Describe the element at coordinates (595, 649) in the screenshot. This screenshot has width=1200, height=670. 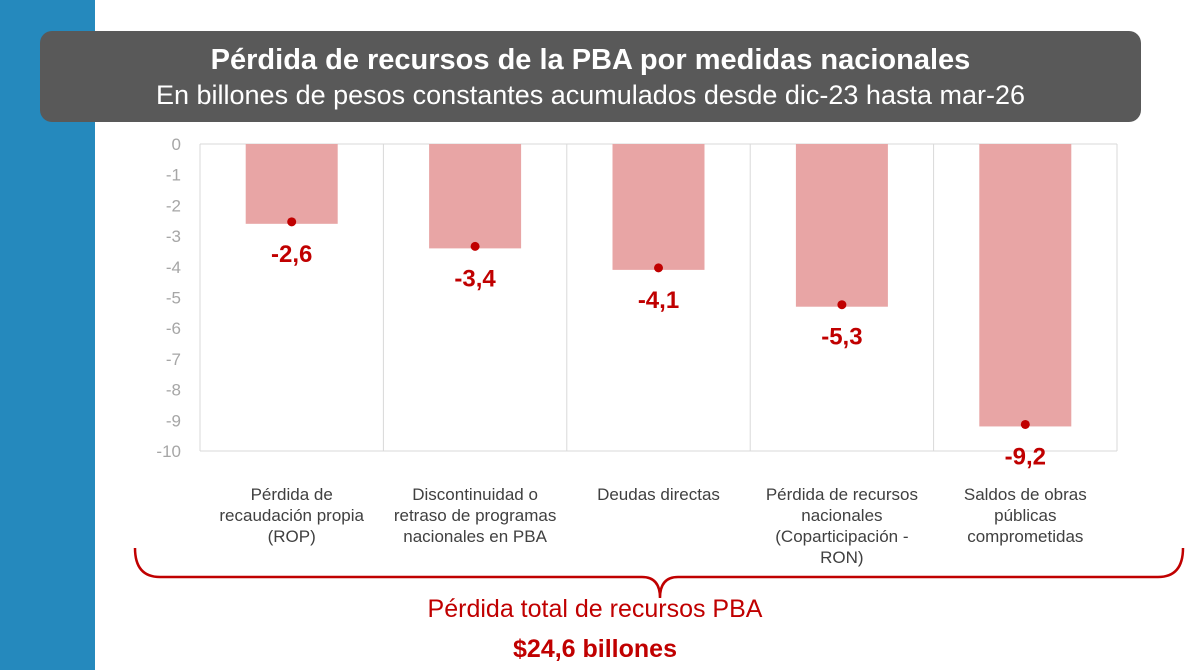
I see `total-loss-value: $24,6 billones` at that location.